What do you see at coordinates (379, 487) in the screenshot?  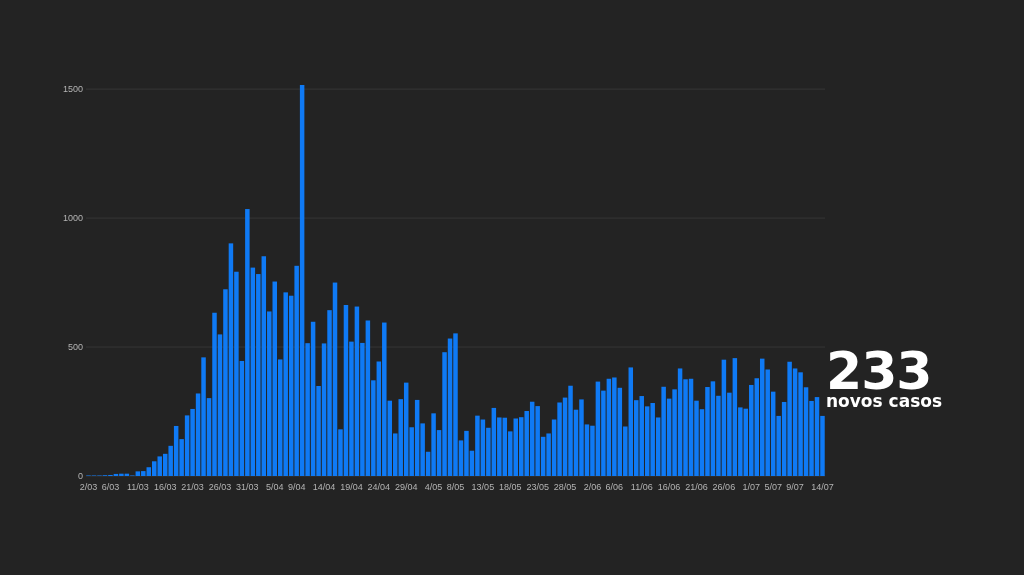 I see `x-tick-label: 24/04` at bounding box center [379, 487].